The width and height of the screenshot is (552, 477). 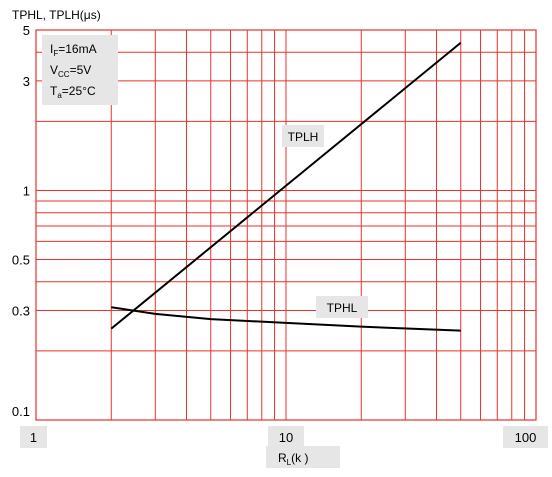 I want to click on y-tick-label: 0.3, so click(x=21, y=310).